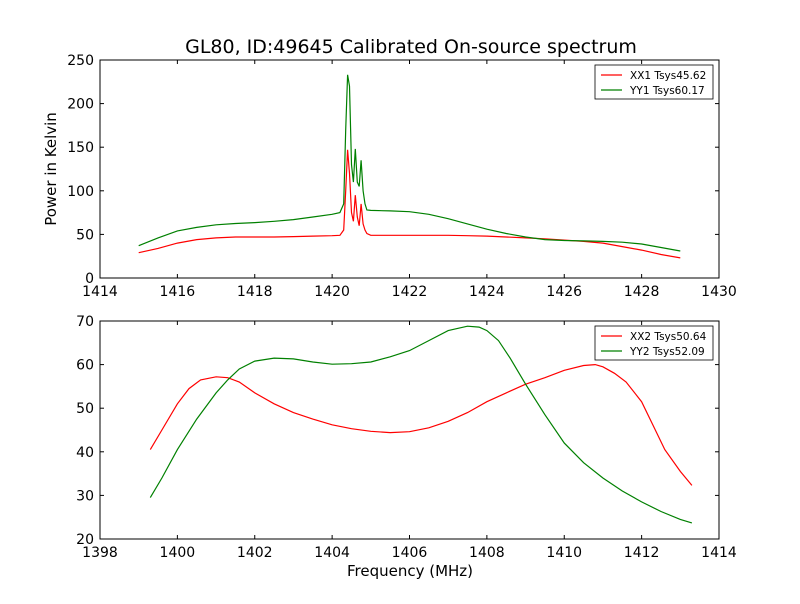 The width and height of the screenshot is (800, 604). I want to click on y-tick-label: 20, so click(85, 540).